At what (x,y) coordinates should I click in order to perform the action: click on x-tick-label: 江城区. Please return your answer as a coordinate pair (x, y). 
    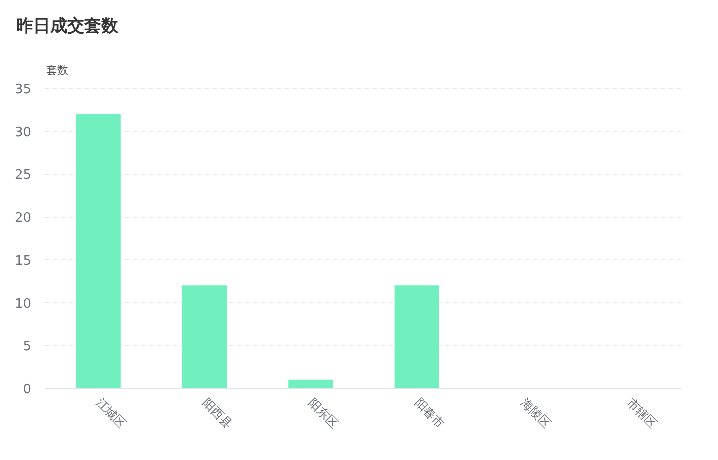
    Looking at the image, I should click on (111, 413).